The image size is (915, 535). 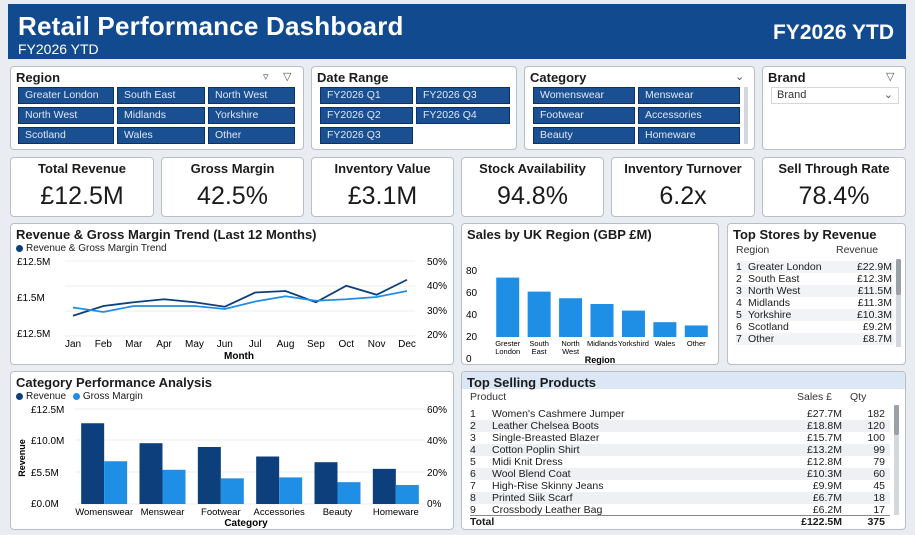 What do you see at coordinates (473, 462) in the screenshot?
I see `rank: 5` at bounding box center [473, 462].